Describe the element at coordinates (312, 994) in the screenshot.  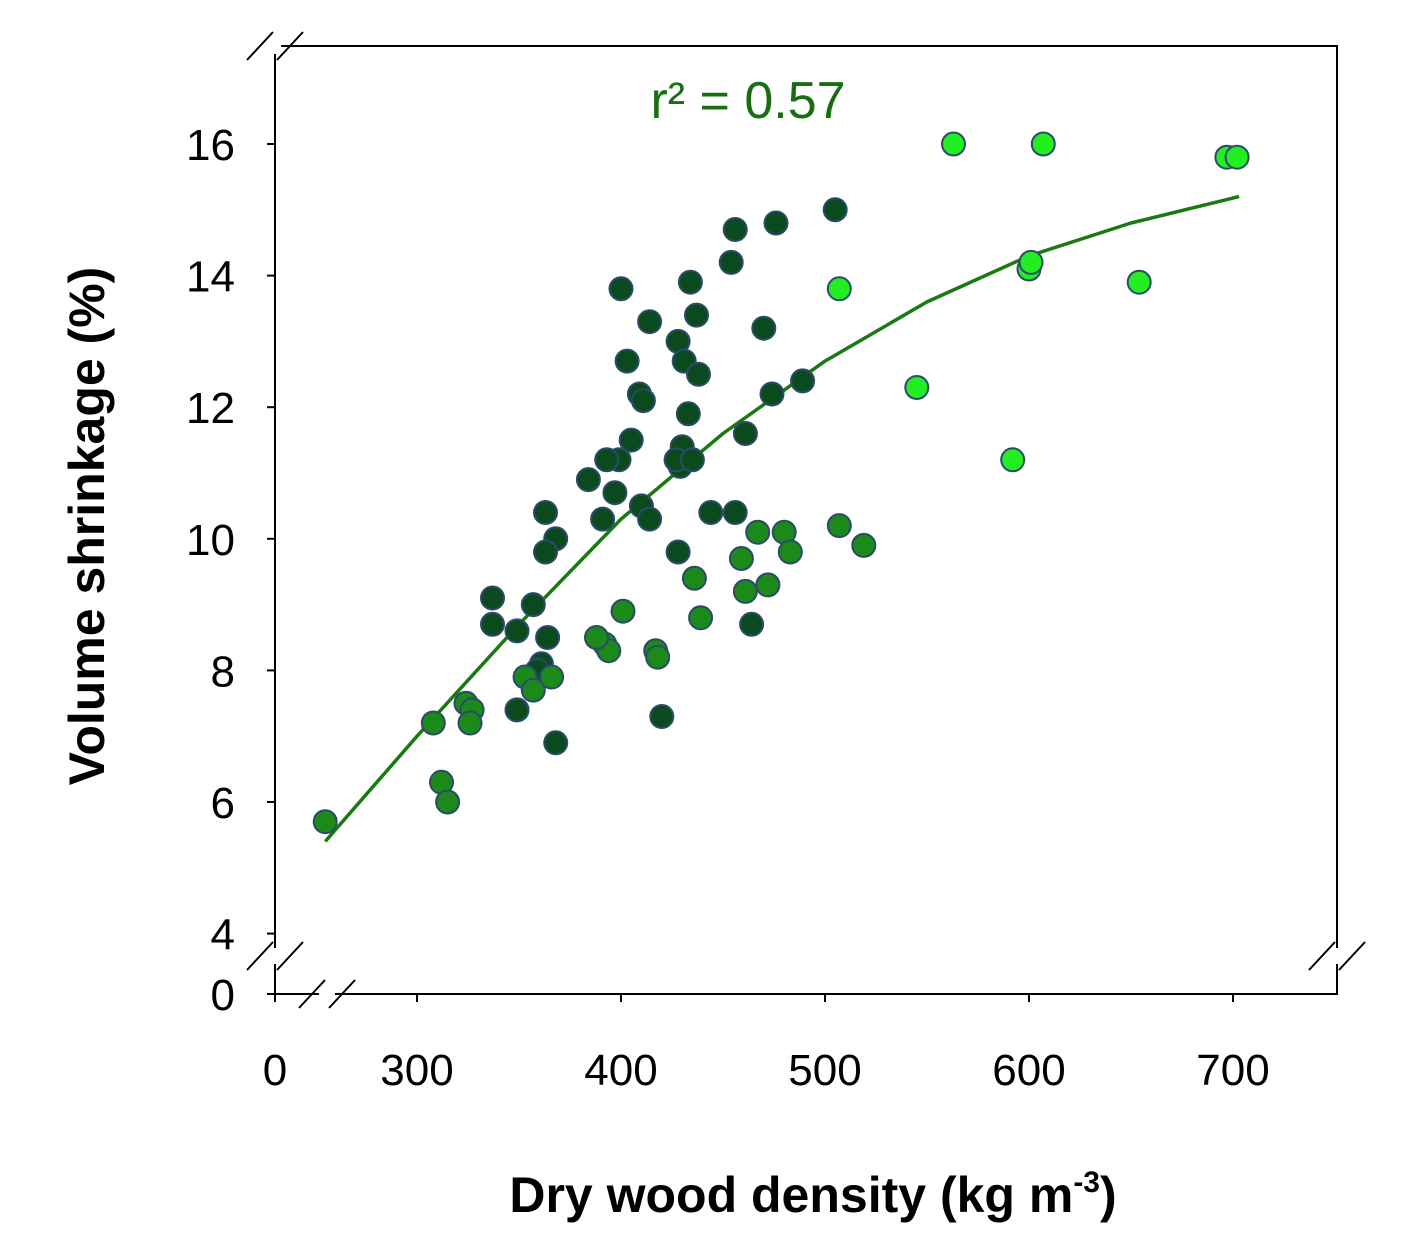
I see `x-break-bottom-slash-a` at that location.